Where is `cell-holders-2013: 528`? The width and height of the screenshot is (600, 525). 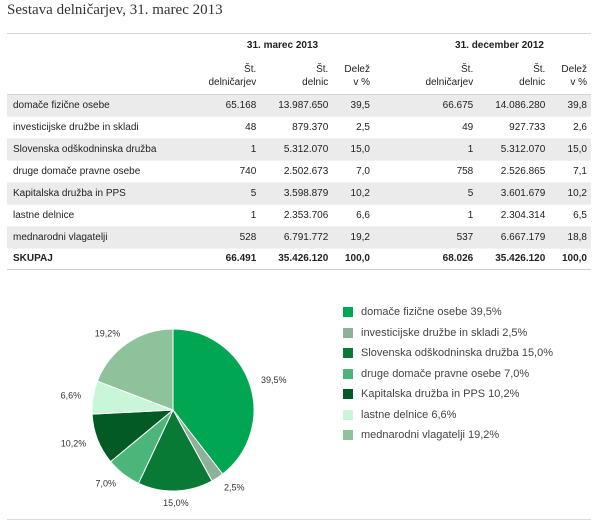 cell-holders-2013: 528 is located at coordinates (226, 237).